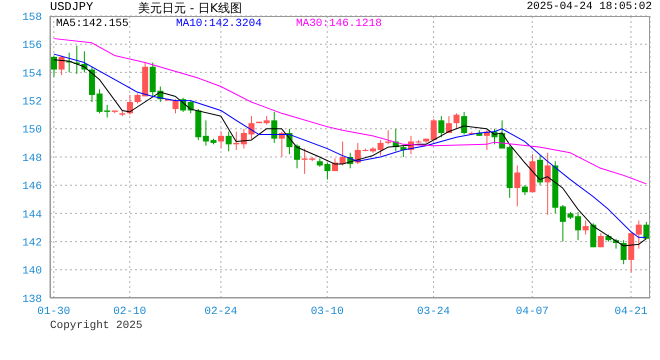 This screenshot has height=360, width=660. I want to click on y-tick-label: 138, so click(32, 300).